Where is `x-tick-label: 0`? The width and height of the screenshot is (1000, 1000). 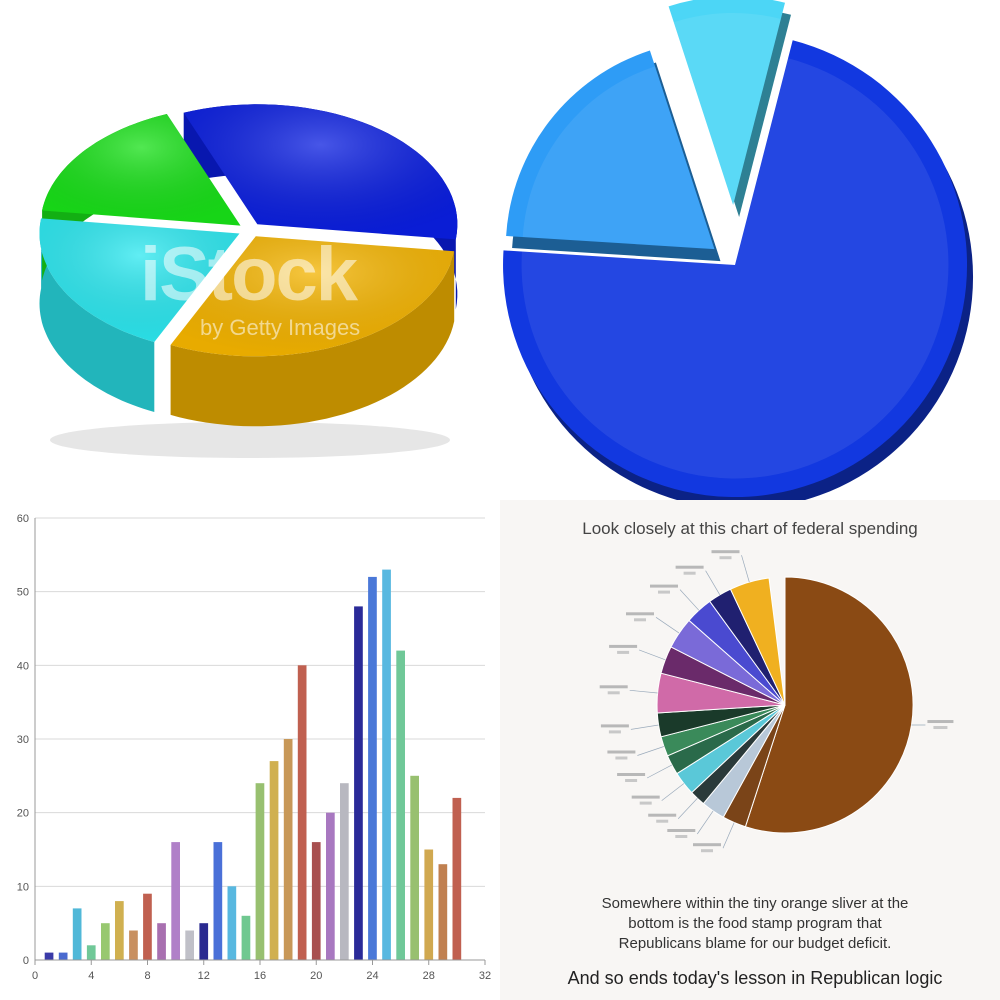
x-tick-label: 0 is located at coordinates (35, 976).